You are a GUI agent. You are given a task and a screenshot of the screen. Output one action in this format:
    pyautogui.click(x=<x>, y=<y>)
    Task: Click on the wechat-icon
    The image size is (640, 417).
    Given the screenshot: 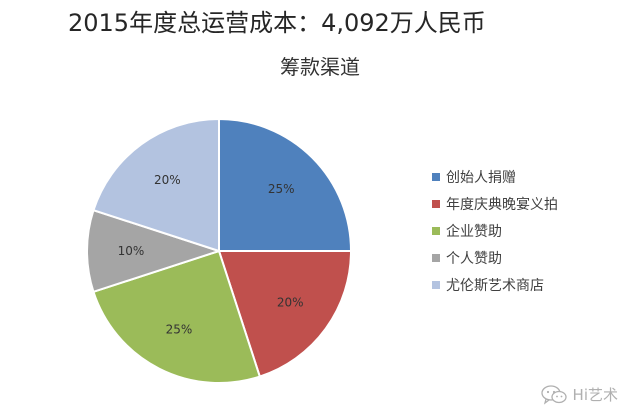 What is the action you would take?
    pyautogui.click(x=553, y=394)
    